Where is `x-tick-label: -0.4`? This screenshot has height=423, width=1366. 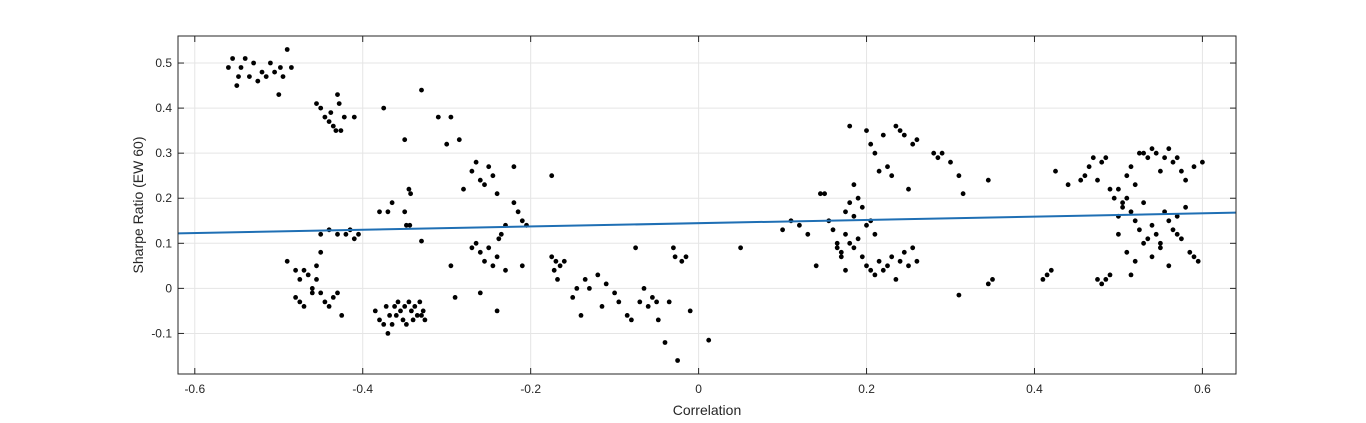 x-tick-label: -0.4 is located at coordinates (362, 389).